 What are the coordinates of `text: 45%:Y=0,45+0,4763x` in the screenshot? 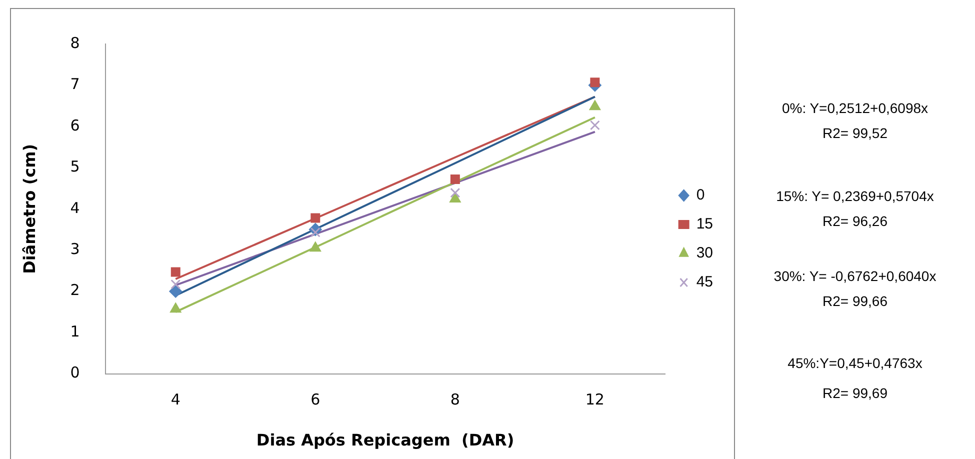 It's located at (855, 363).